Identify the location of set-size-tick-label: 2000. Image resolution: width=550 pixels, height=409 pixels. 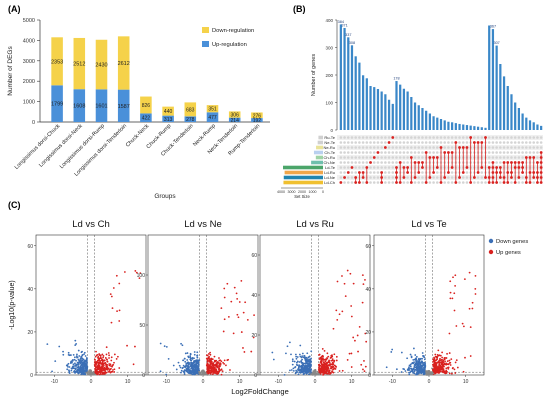
(302, 192).